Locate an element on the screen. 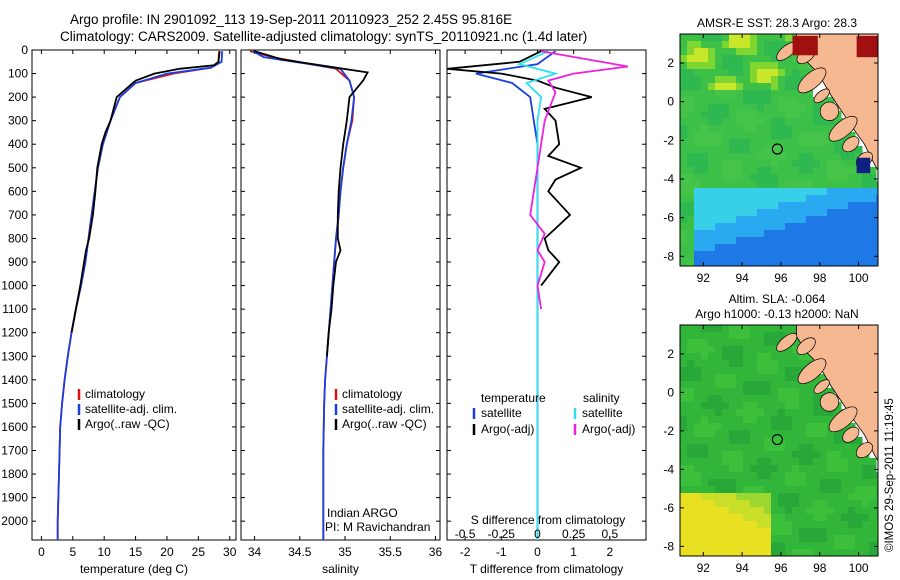  sla_map-lon-label: 94 is located at coordinates (742, 568).